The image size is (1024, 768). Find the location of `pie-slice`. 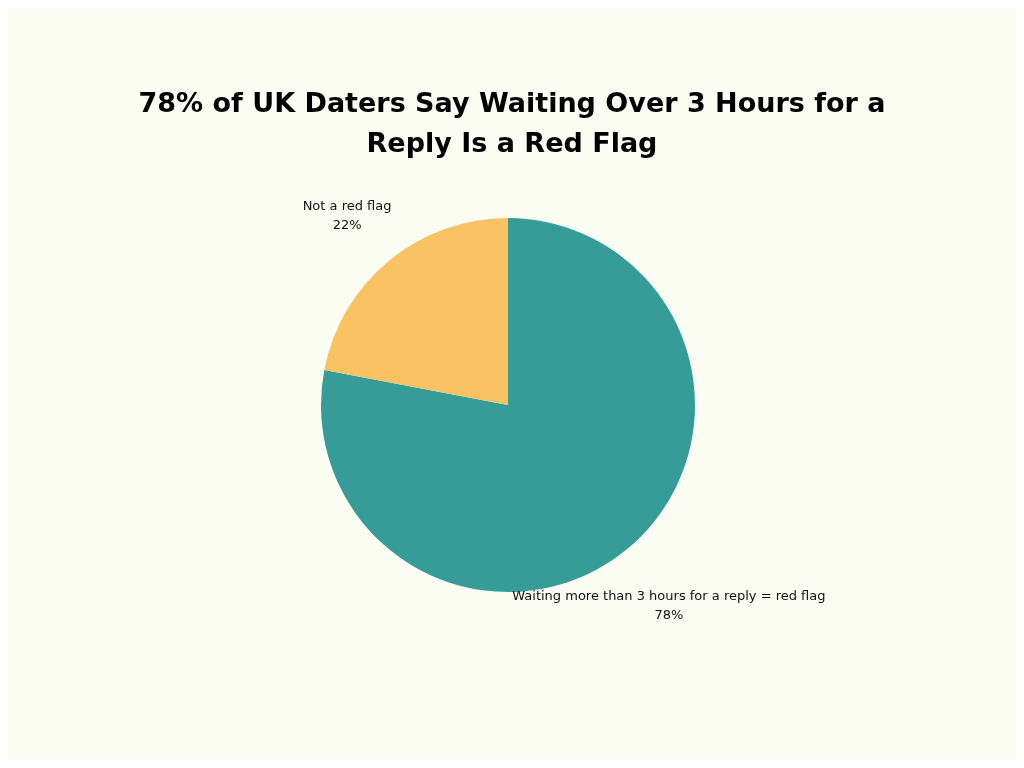

pie-slice is located at coordinates (416, 311).